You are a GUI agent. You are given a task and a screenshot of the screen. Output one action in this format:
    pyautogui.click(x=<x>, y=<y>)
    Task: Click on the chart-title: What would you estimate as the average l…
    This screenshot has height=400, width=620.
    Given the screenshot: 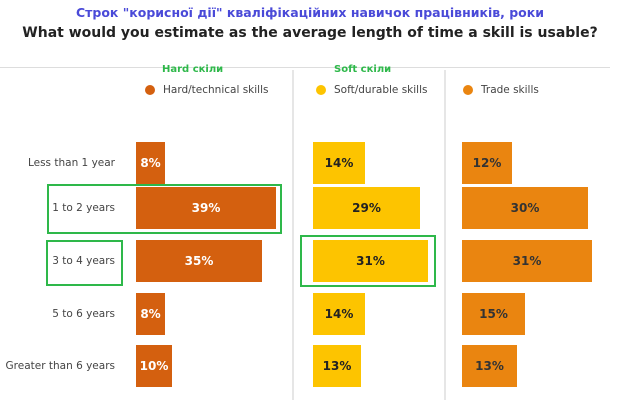 What is the action you would take?
    pyautogui.click(x=310, y=33)
    